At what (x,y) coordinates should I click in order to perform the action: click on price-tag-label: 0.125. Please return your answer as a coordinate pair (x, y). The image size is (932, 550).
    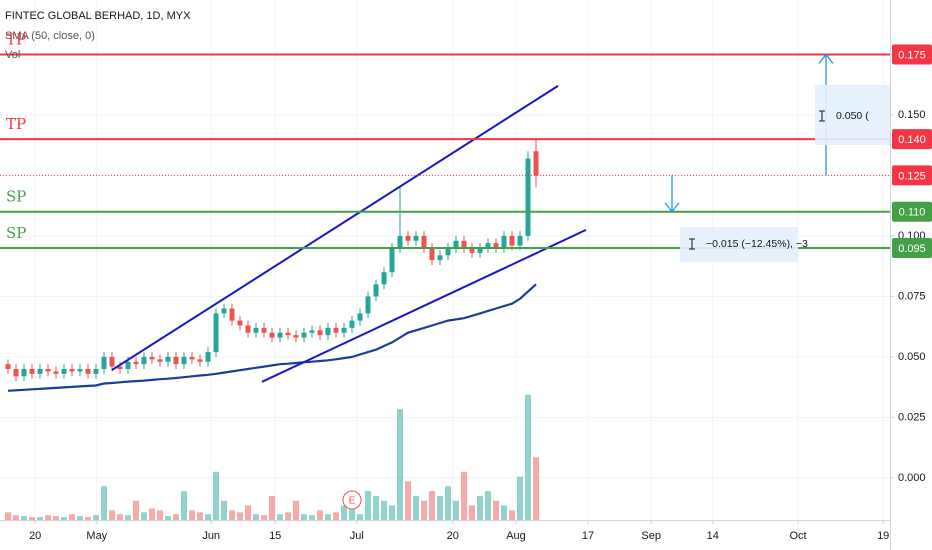
    Looking at the image, I should click on (912, 176).